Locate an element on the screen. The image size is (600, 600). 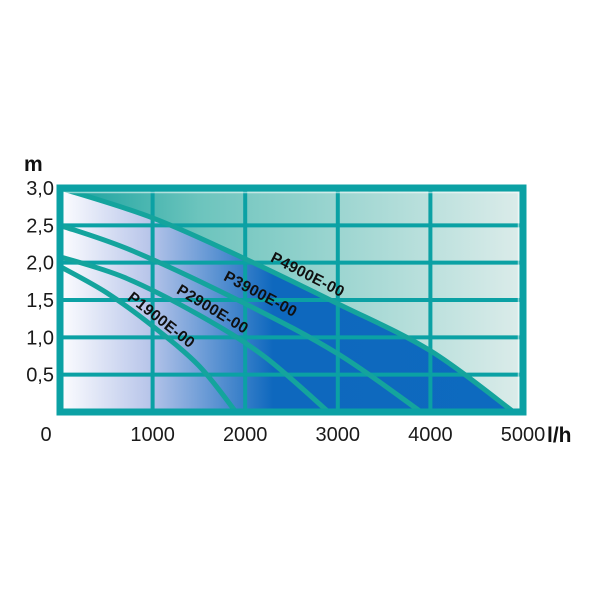
y-tick-label-0-5: 0,5 is located at coordinates (40, 376).